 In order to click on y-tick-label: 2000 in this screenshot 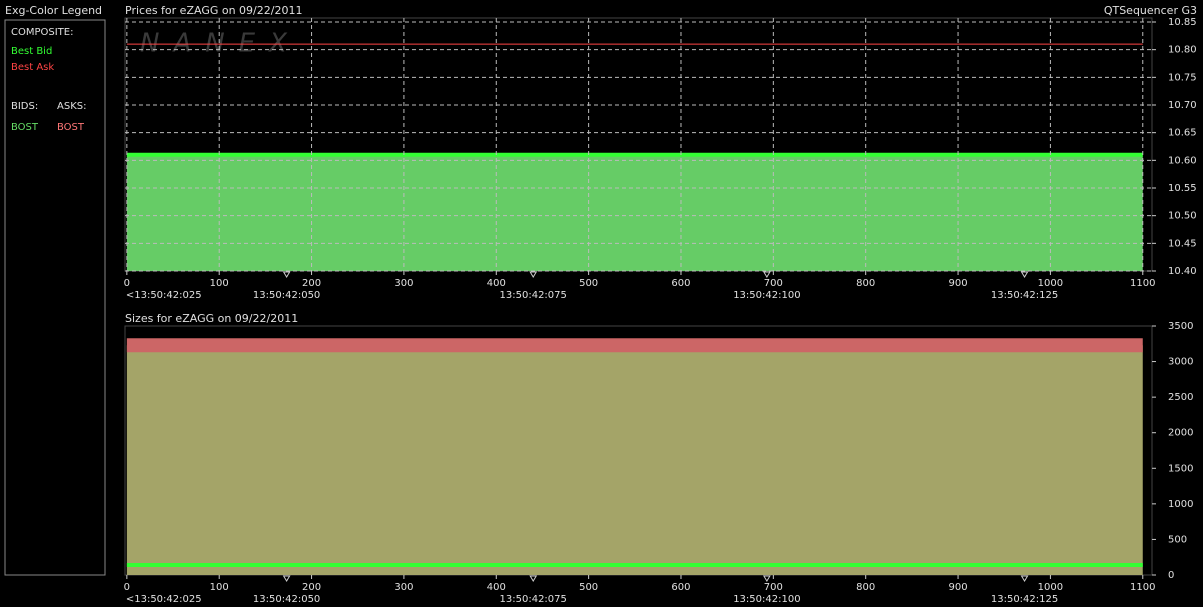, I will do `click(1180, 433)`.